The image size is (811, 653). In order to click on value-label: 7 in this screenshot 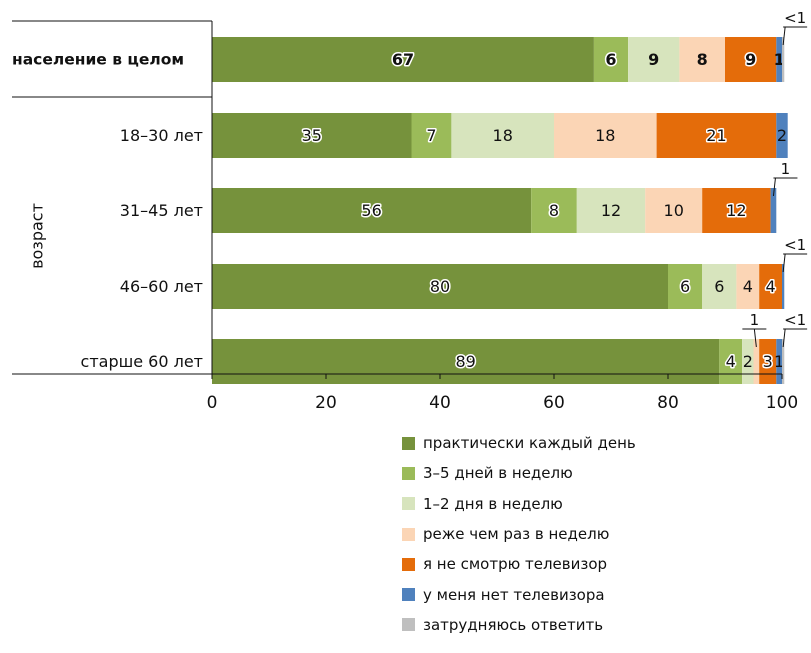, I will do `click(431, 135)`.